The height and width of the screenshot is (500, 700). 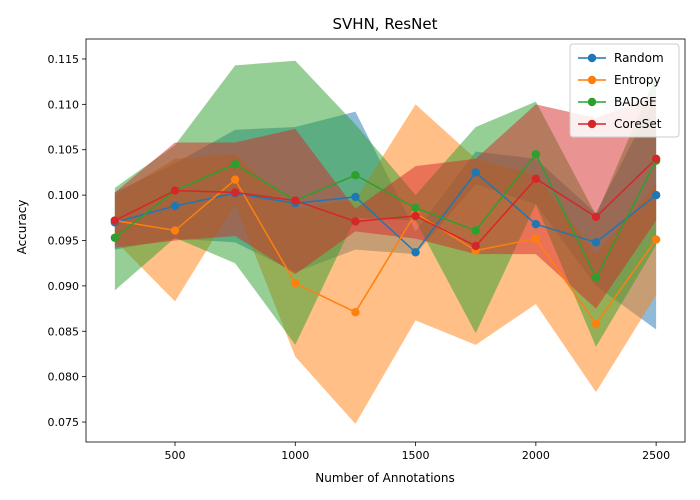 I want to click on legend: Random Entropy BADGE CoreSet, so click(x=624, y=90).